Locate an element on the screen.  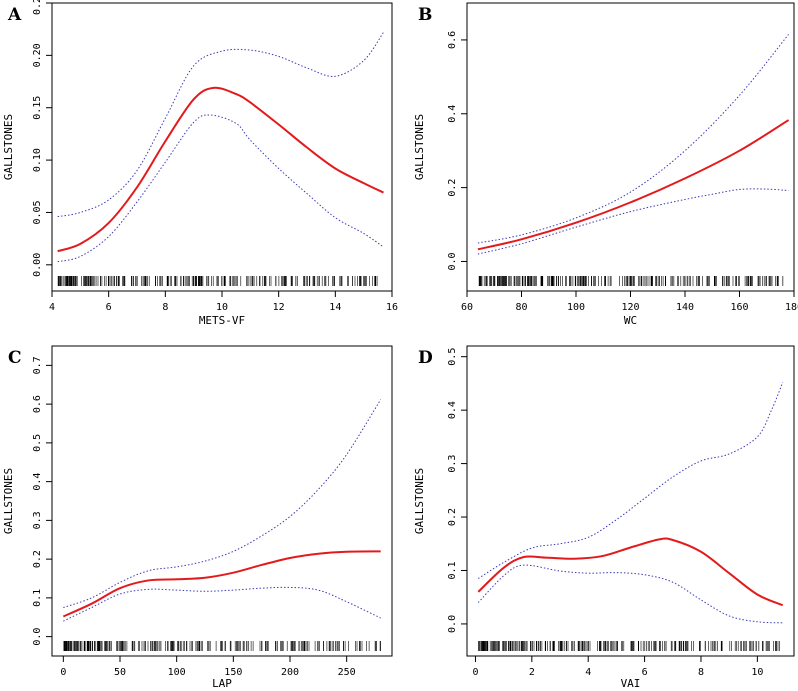
panel-letter: D is located at coordinates (425, 358).